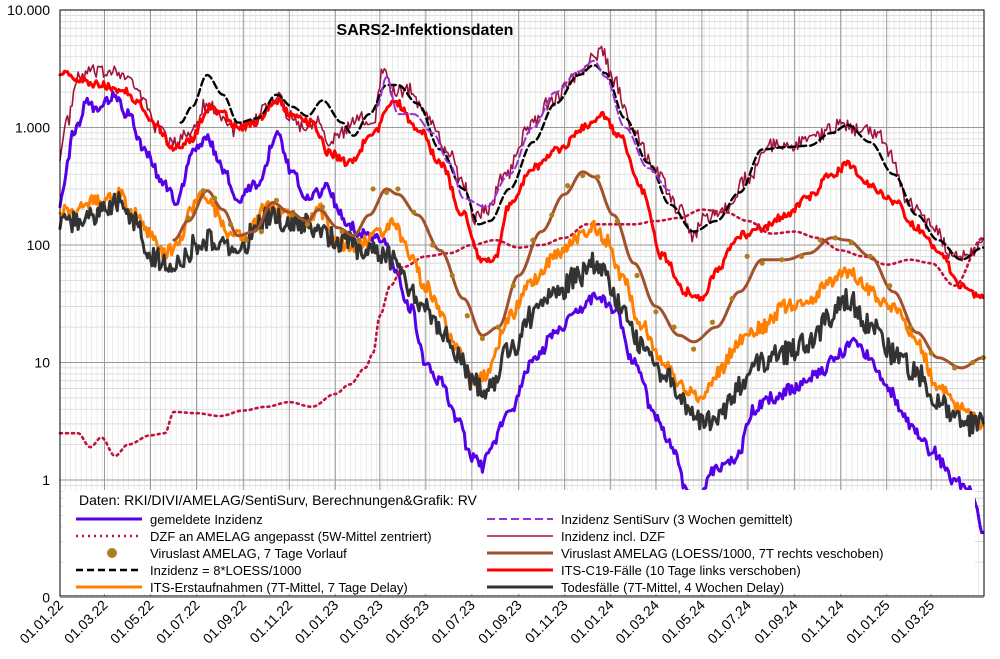 The height and width of the screenshot is (659, 1000). What do you see at coordinates (46, 598) in the screenshot?
I see `y-tick-label: 0` at bounding box center [46, 598].